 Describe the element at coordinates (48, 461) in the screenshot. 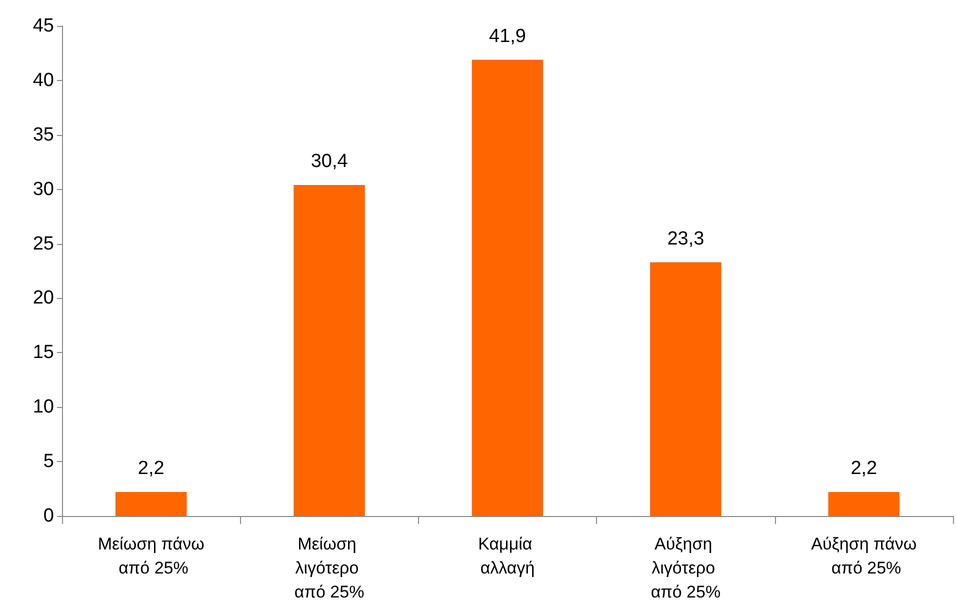

I see `y-tick-label: 5` at that location.